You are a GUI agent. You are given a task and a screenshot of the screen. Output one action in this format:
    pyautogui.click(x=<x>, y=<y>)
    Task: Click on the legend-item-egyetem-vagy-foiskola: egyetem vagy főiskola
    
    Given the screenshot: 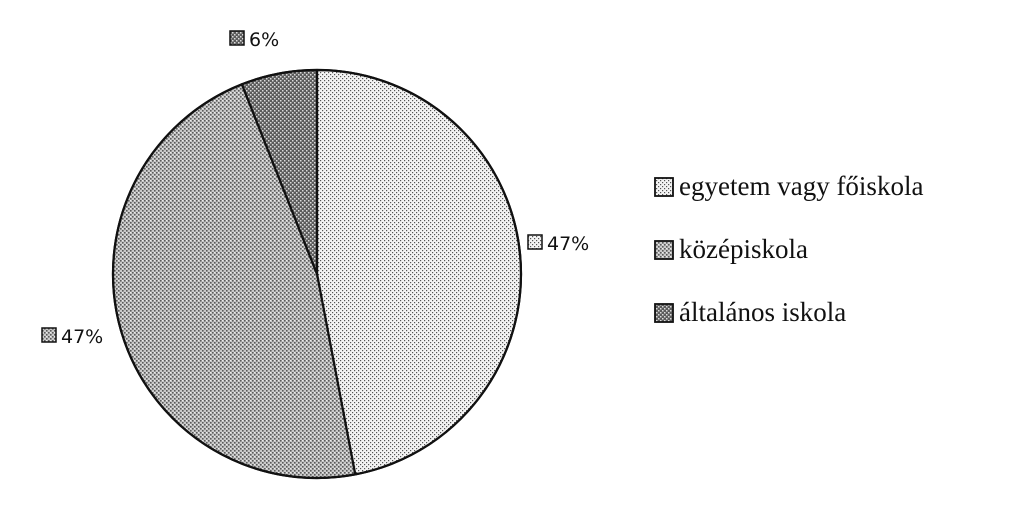 What is the action you would take?
    pyautogui.click(x=788, y=186)
    